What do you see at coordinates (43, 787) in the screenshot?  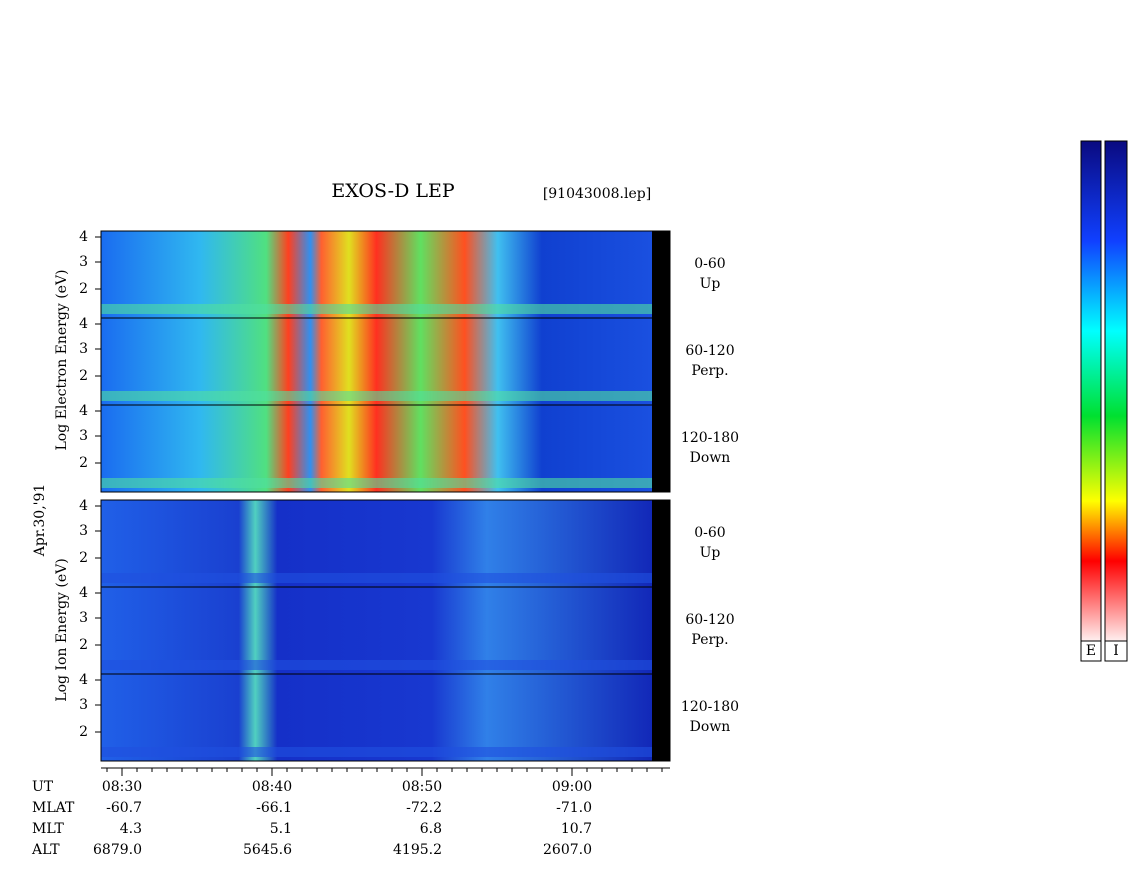 I see `orbit-row-label: UT` at bounding box center [43, 787].